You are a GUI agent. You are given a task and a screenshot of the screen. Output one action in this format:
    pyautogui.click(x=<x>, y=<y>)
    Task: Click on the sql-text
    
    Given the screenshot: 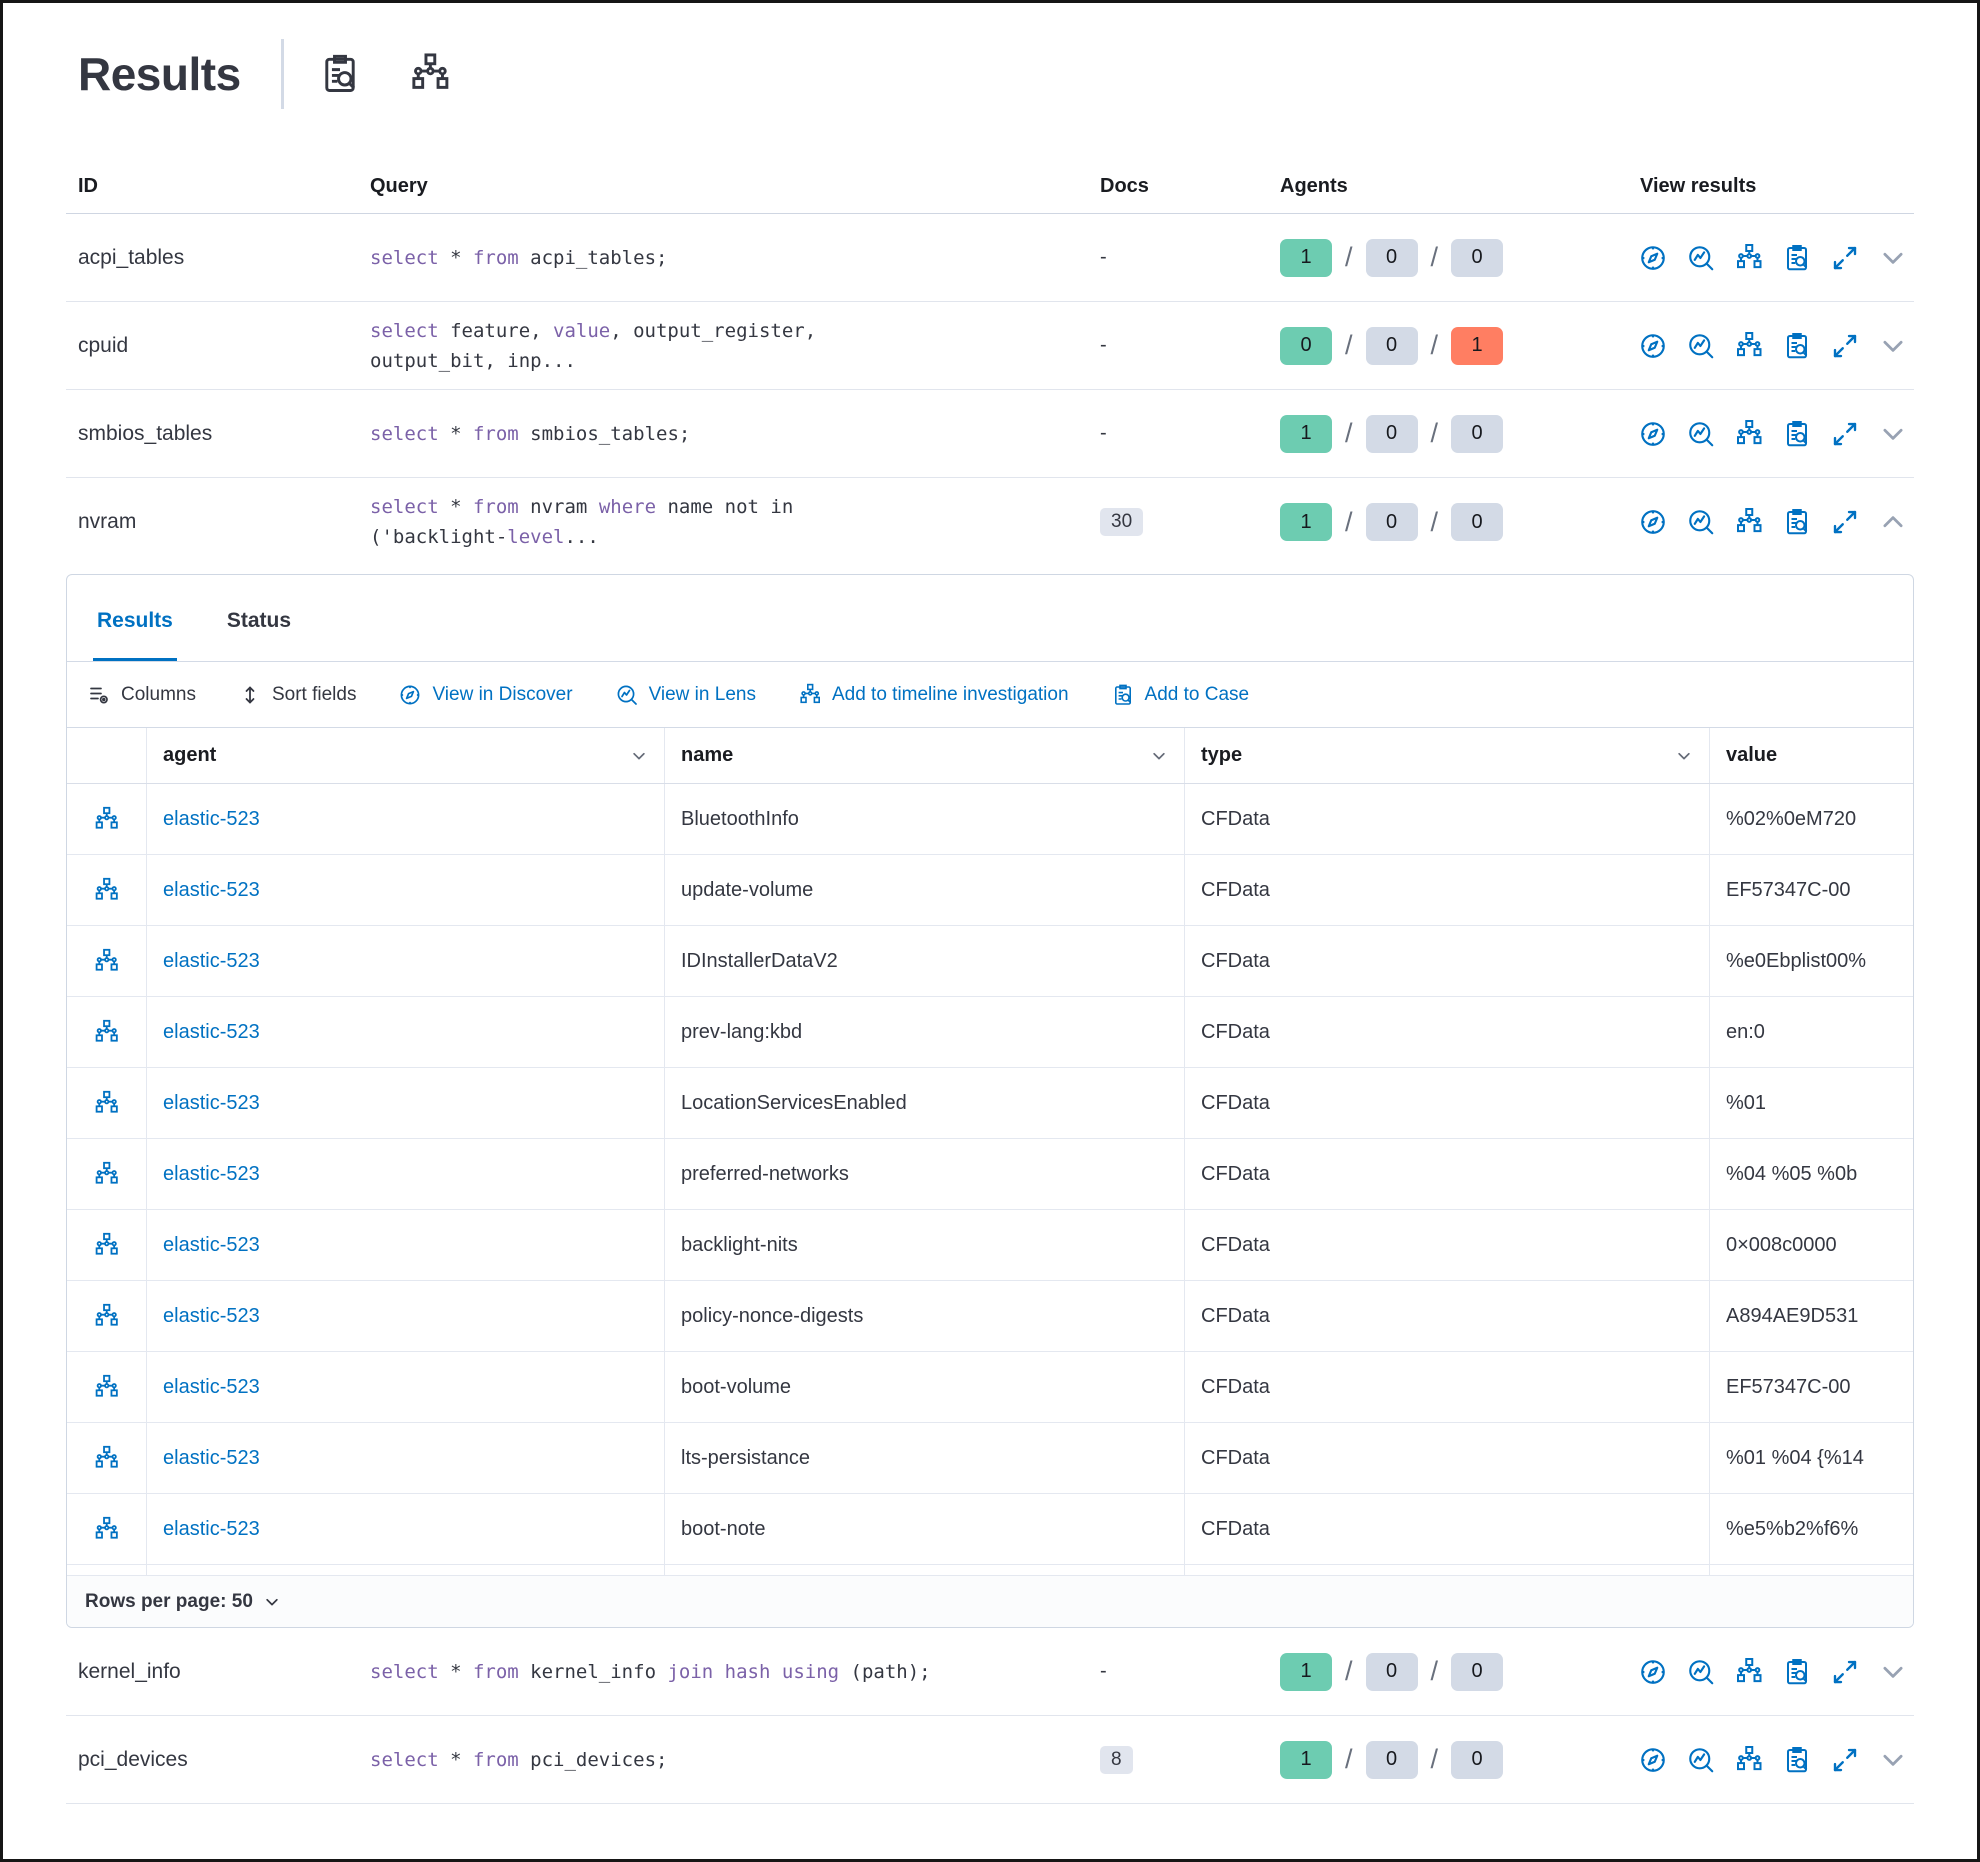 What is the action you would take?
    pyautogui.click(x=775, y=1672)
    